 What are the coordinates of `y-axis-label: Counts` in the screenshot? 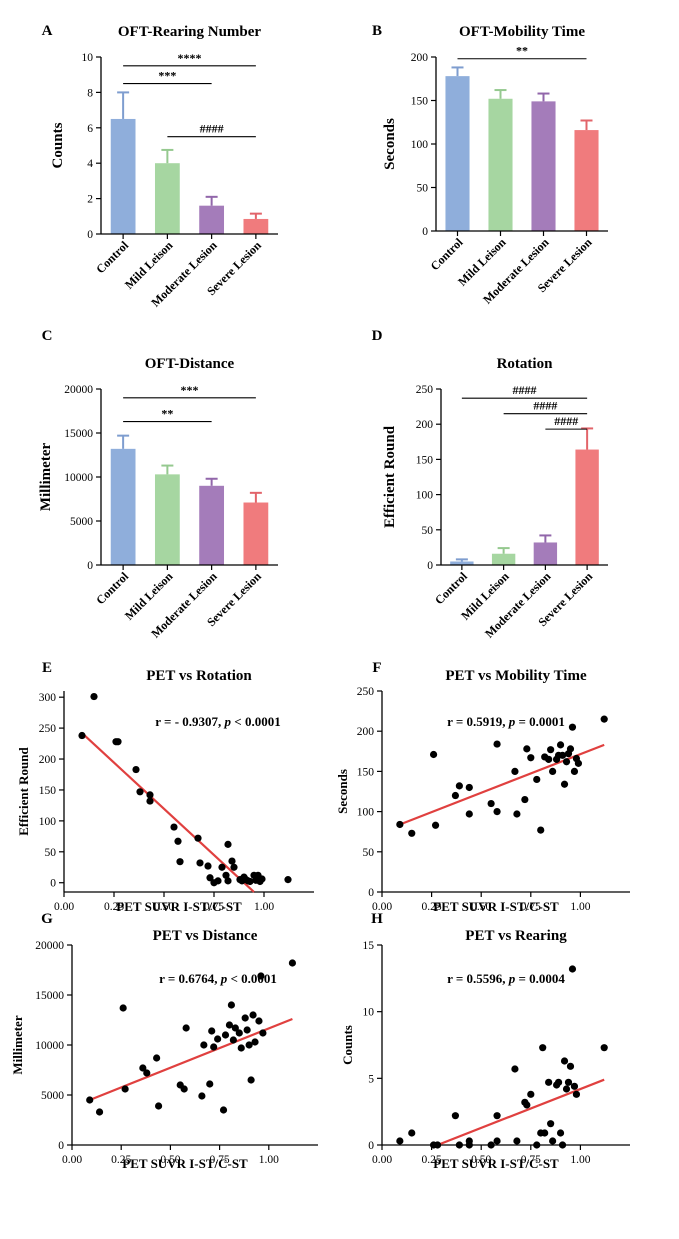 It's located at (58, 145).